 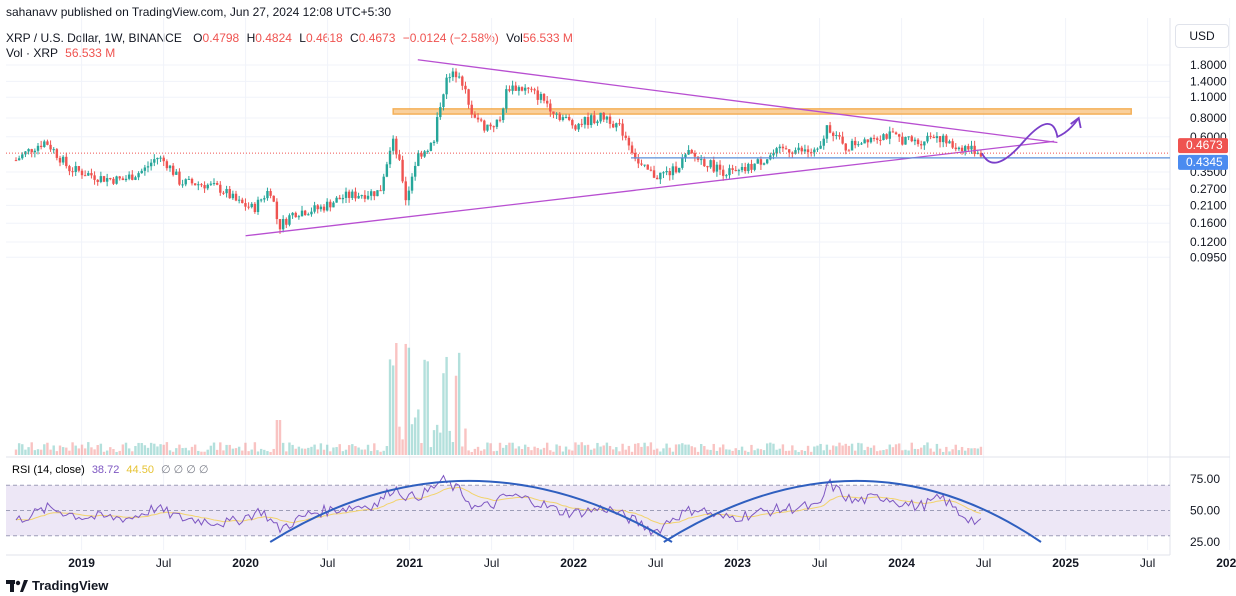 What do you see at coordinates (1202, 36) in the screenshot?
I see `currency-button: USD` at bounding box center [1202, 36].